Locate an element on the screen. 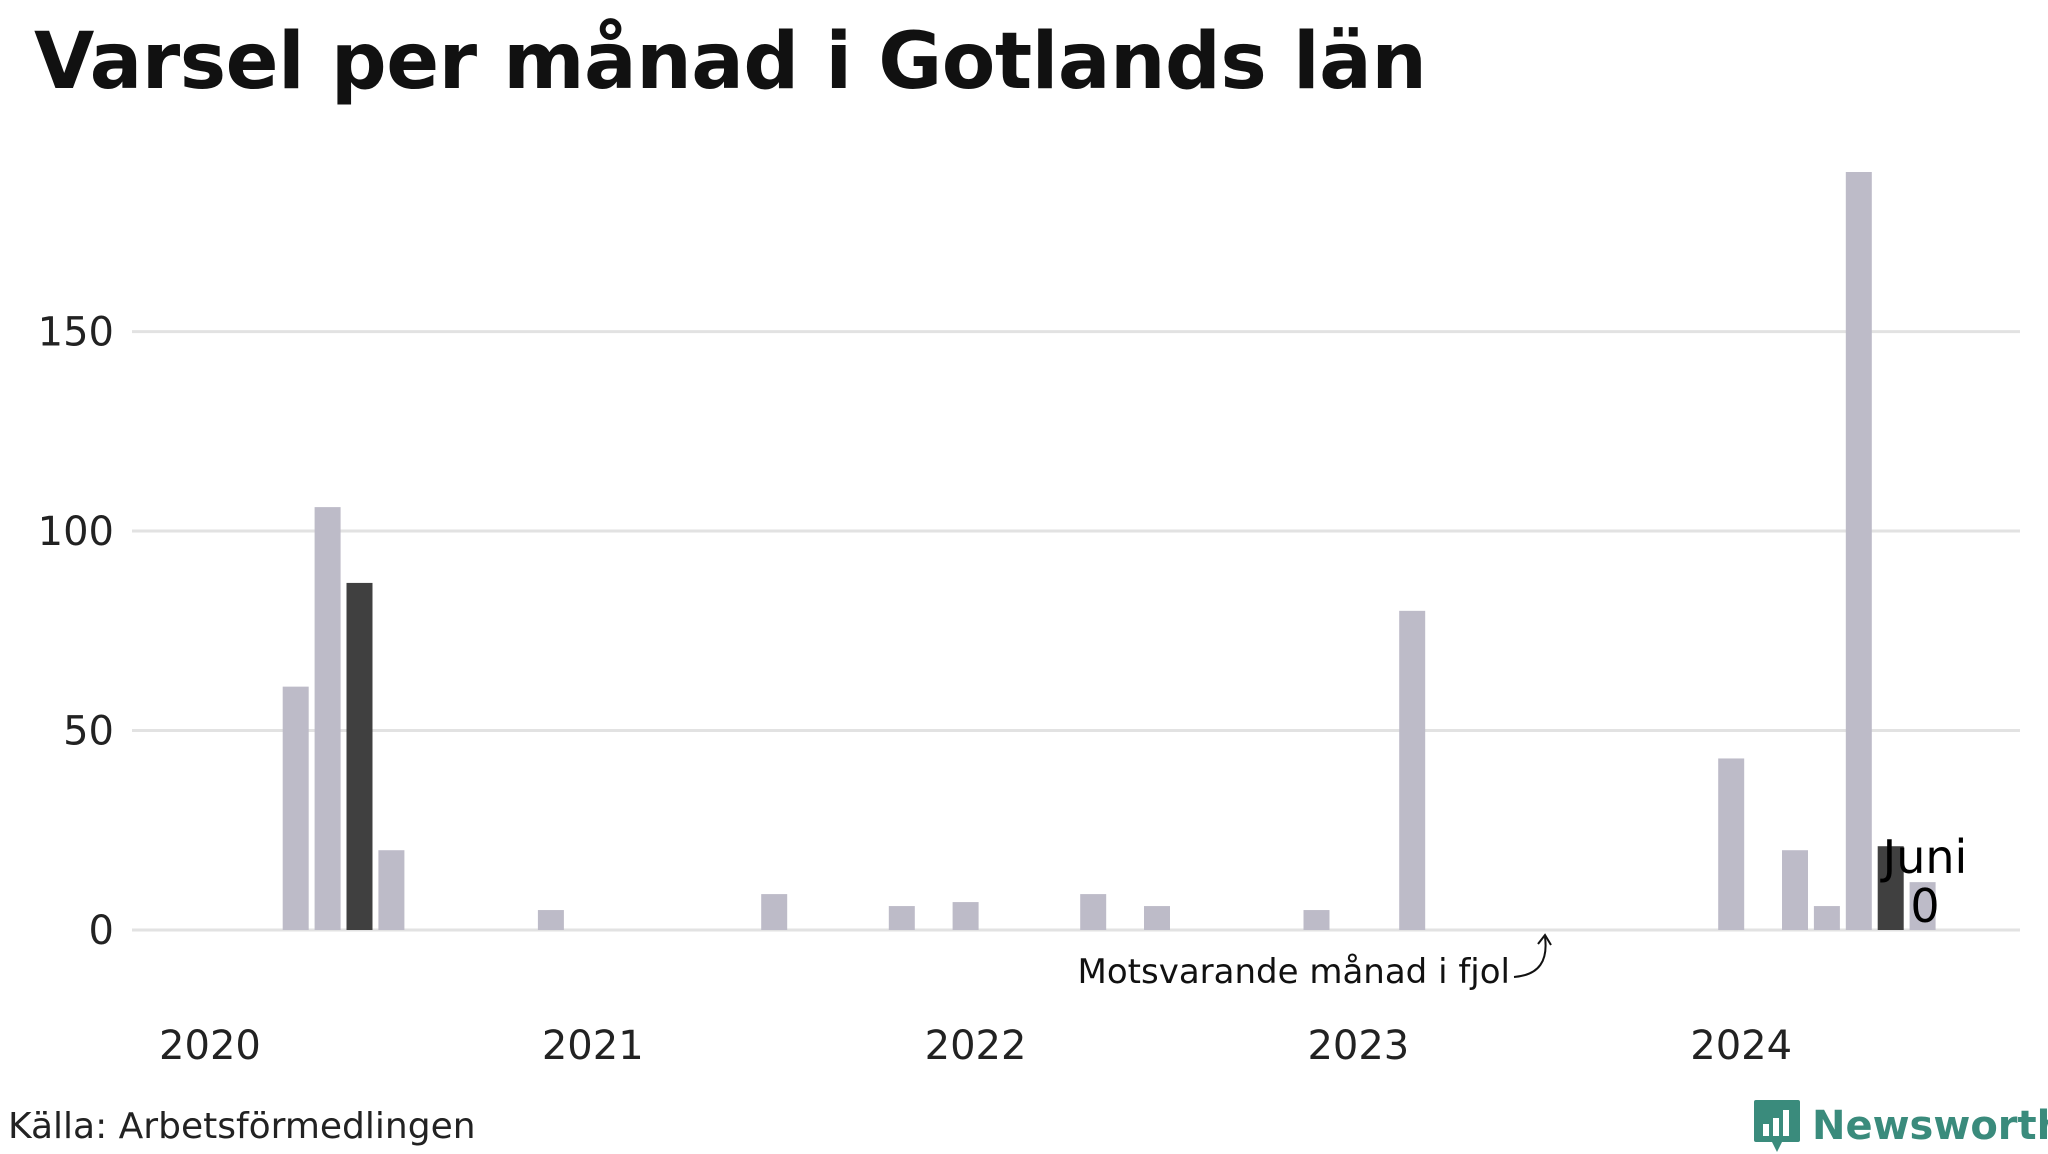  x-tick-label: 2024 is located at coordinates (1741, 1046).